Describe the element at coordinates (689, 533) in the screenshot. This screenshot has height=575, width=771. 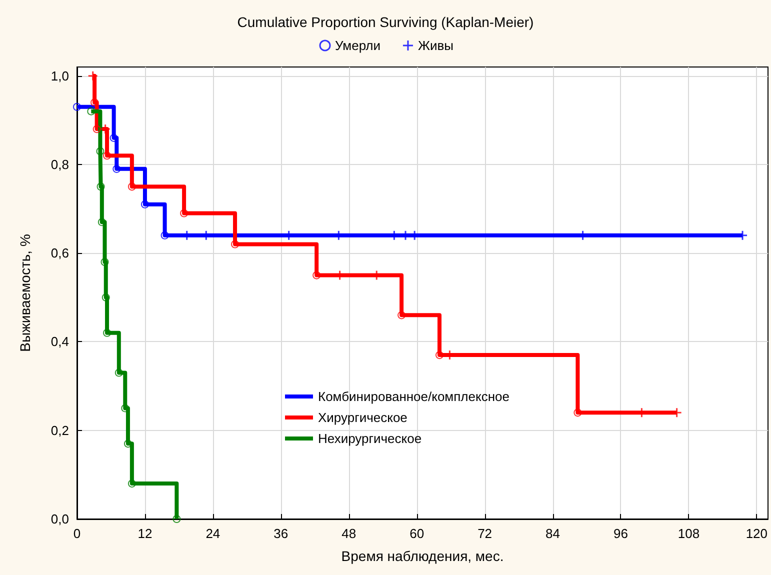
I see `x-tick-label: 108` at that location.